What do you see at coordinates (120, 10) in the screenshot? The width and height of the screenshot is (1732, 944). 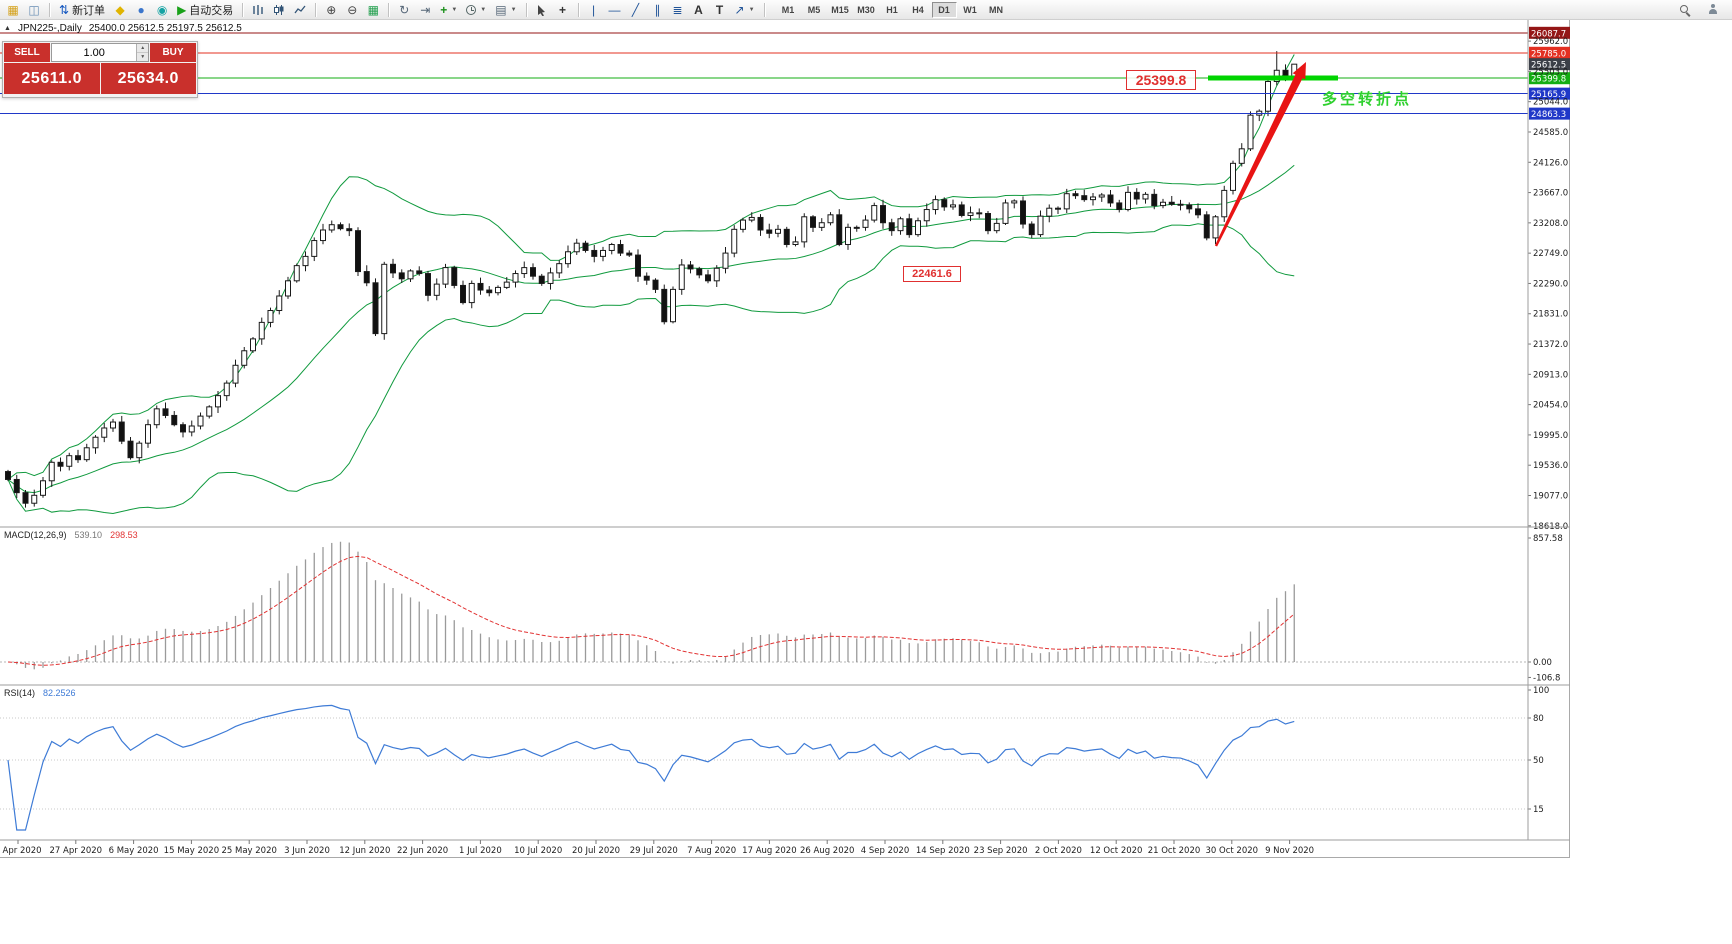 I see `metaeditor-button: ◆` at bounding box center [120, 10].